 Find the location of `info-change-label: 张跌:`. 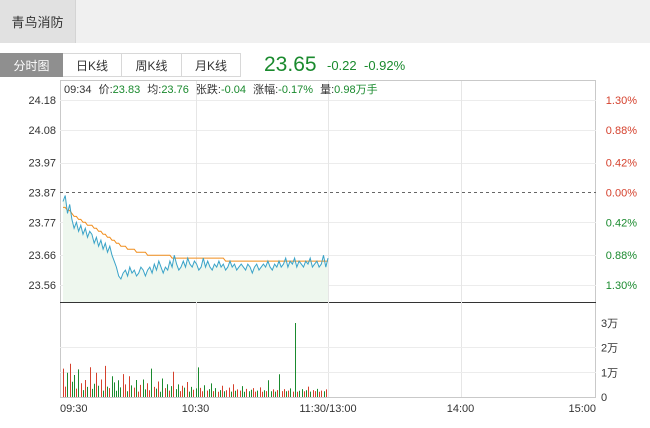

info-change-label: 张跌: is located at coordinates (208, 89).